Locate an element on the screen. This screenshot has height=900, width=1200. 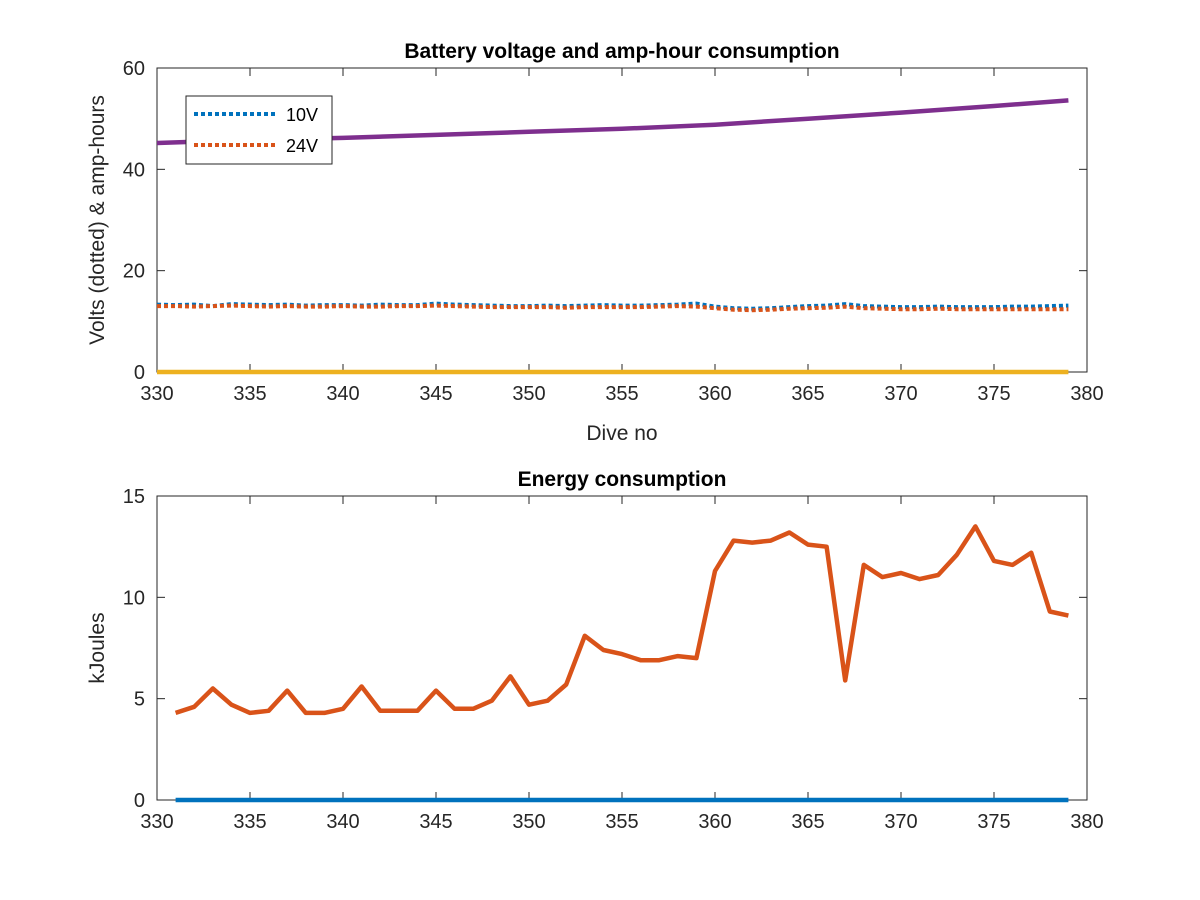
chart-title: Battery voltage and amp-hour consumption is located at coordinates (621, 51).